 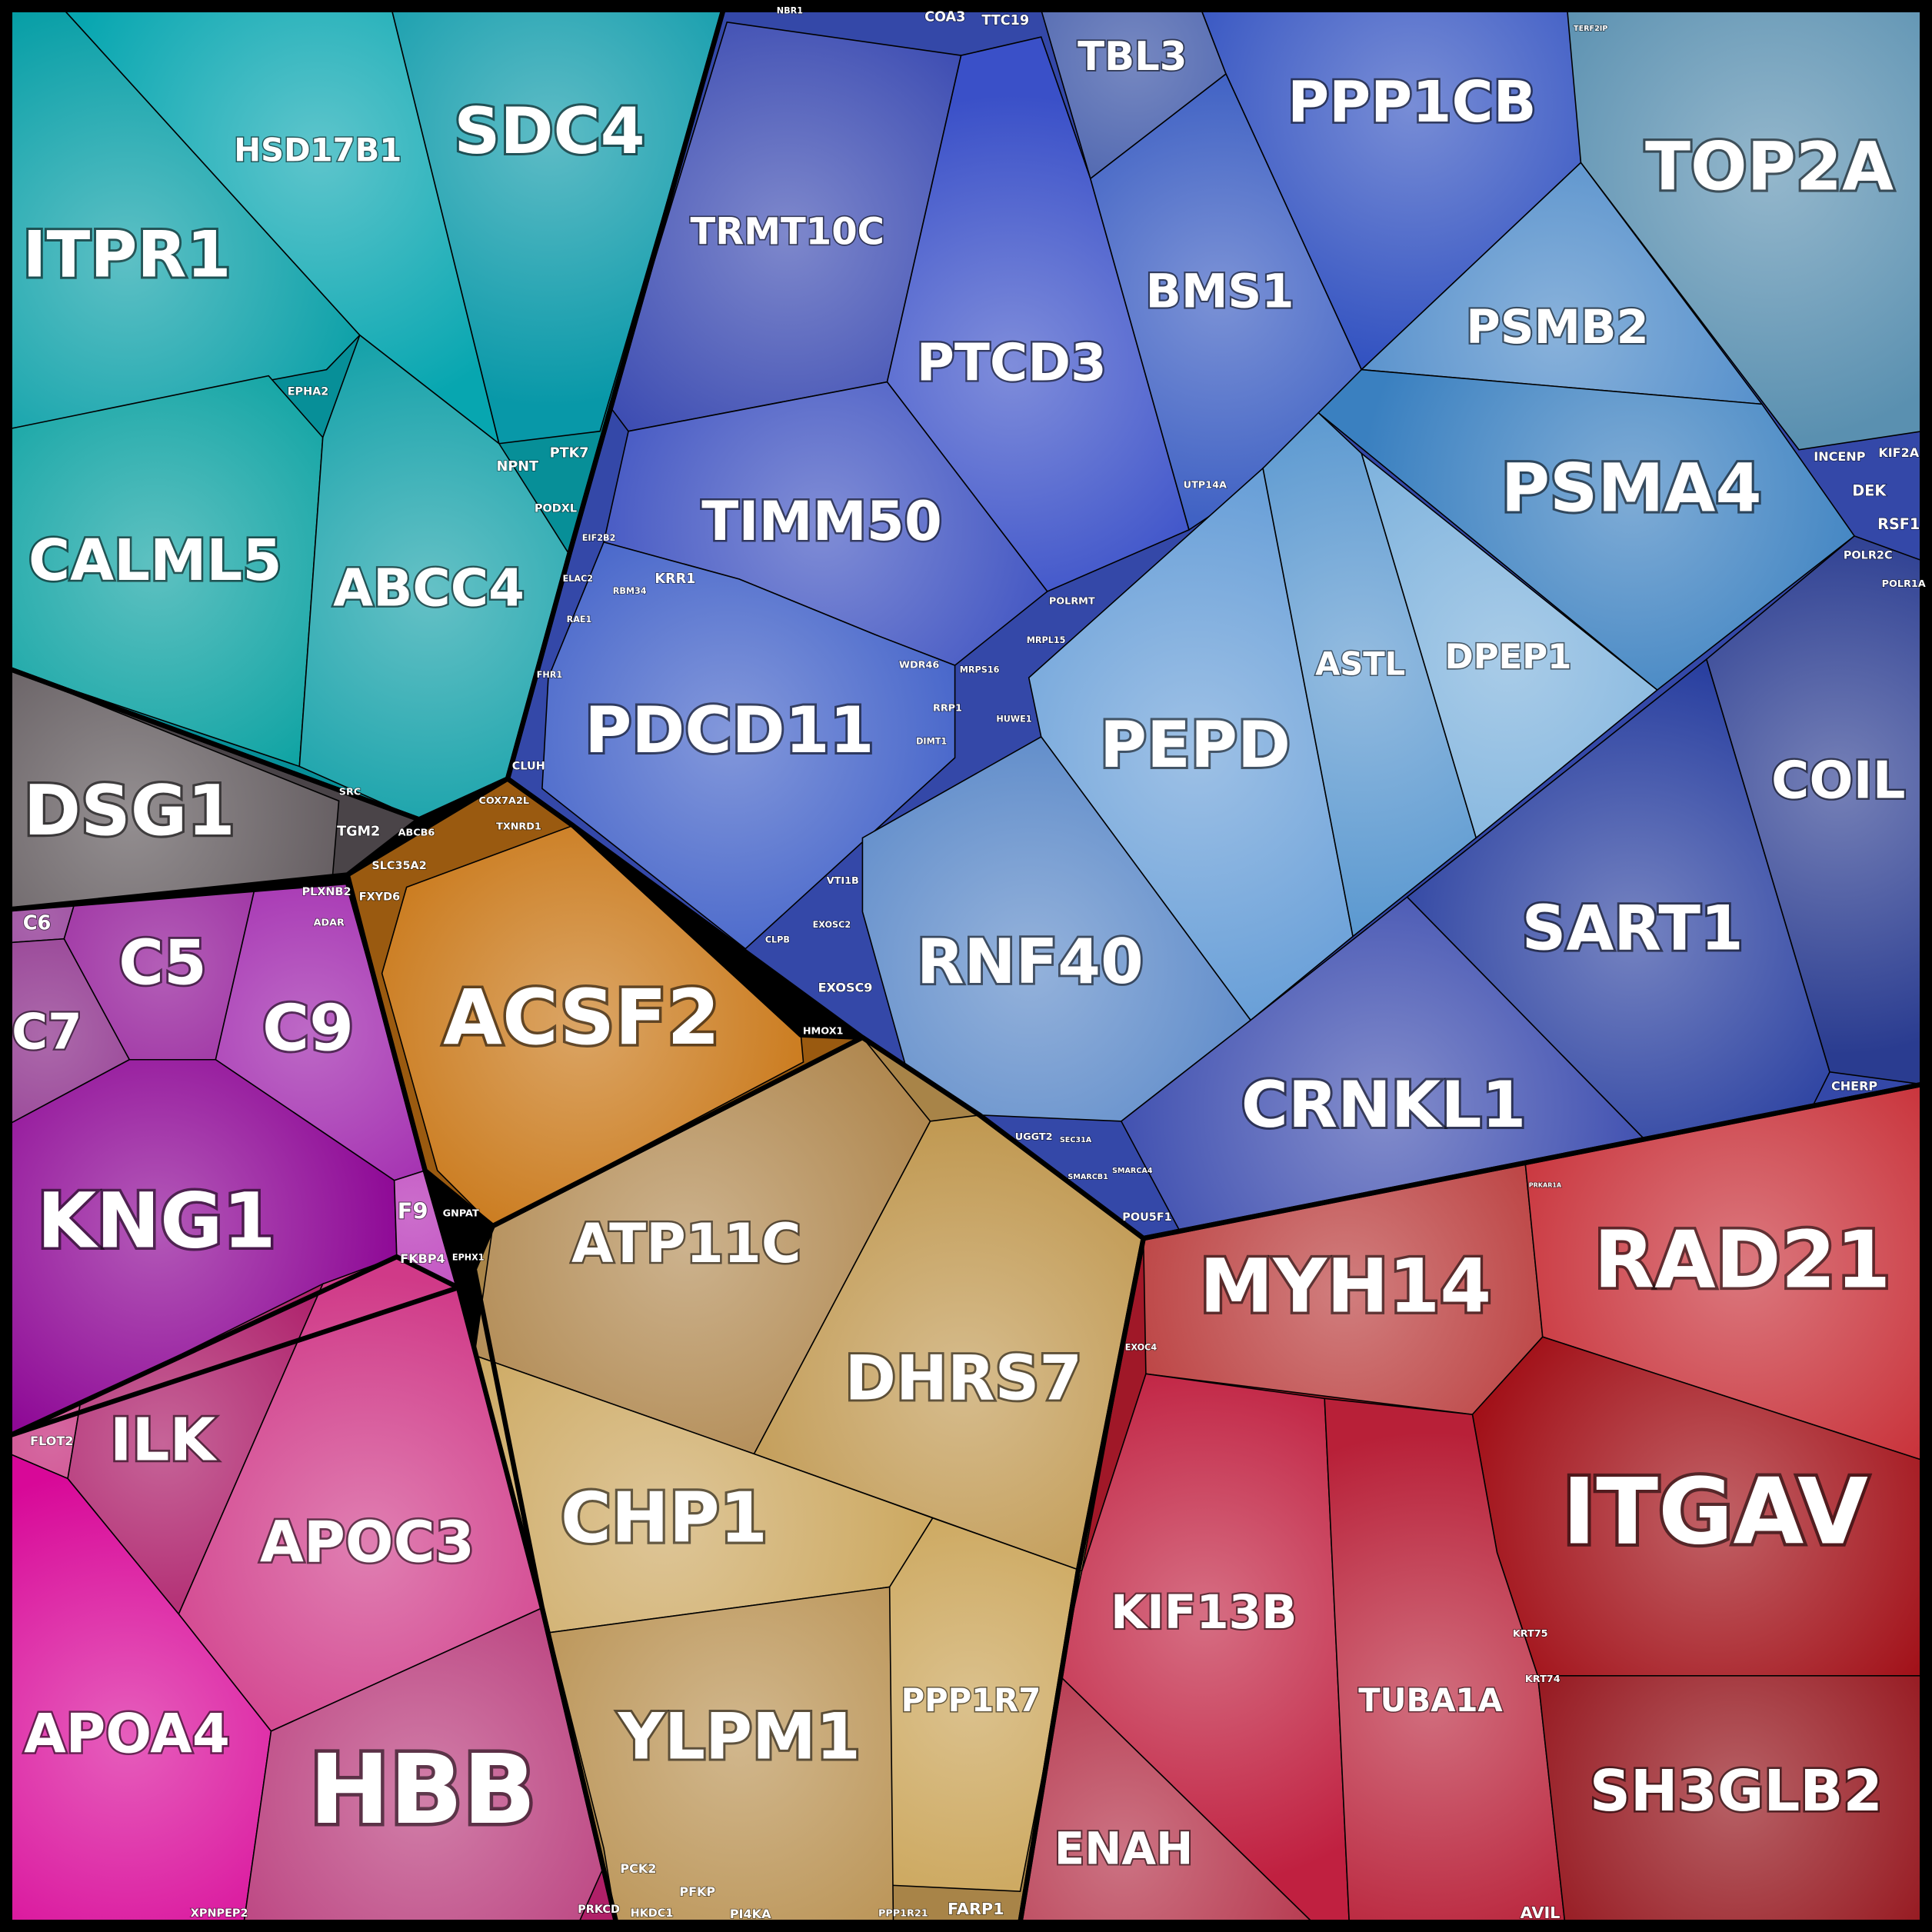 I want to click on cell-label: RAD21, so click(x=1742, y=1261).